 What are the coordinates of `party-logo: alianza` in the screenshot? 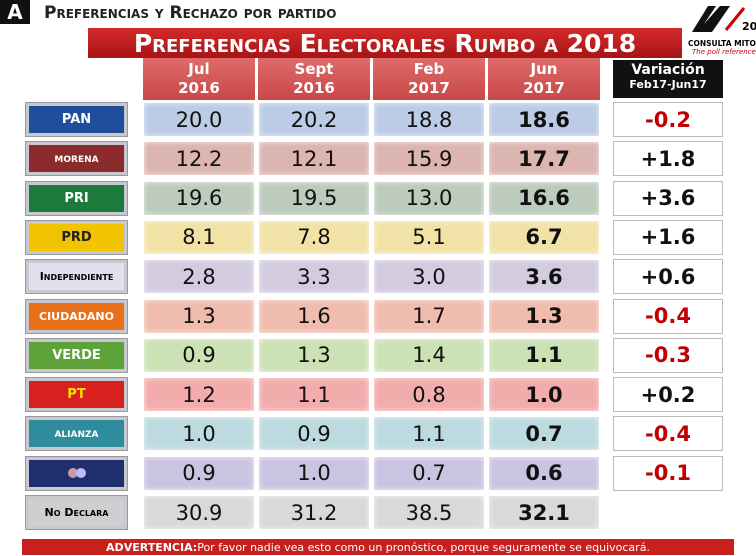 It's located at (76, 434).